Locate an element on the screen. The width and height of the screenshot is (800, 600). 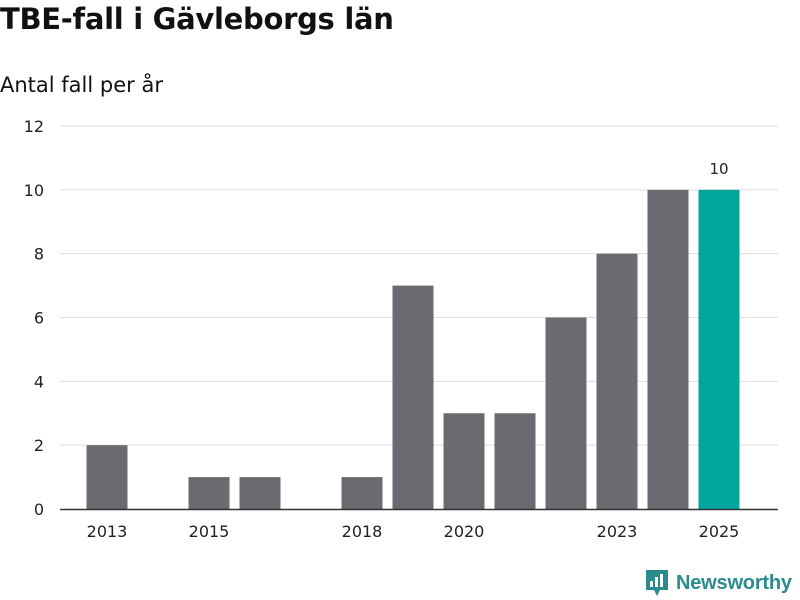
chart-title: TBE-fall i Gävleborgs län is located at coordinates (197, 19).